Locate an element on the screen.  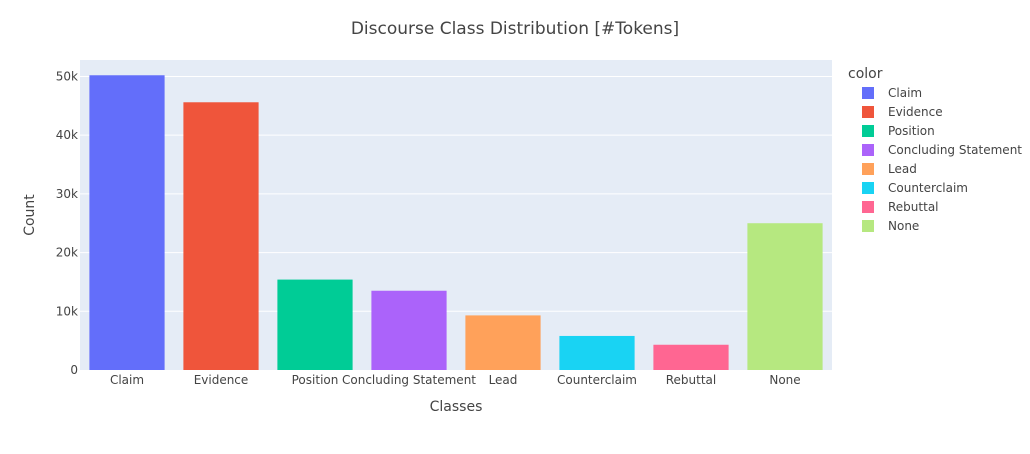
legend-item-none: None is located at coordinates (890, 226).